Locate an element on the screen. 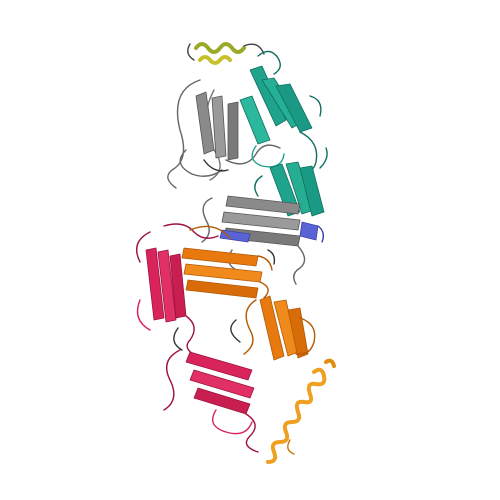  top-domain is located at coordinates (244, 115).